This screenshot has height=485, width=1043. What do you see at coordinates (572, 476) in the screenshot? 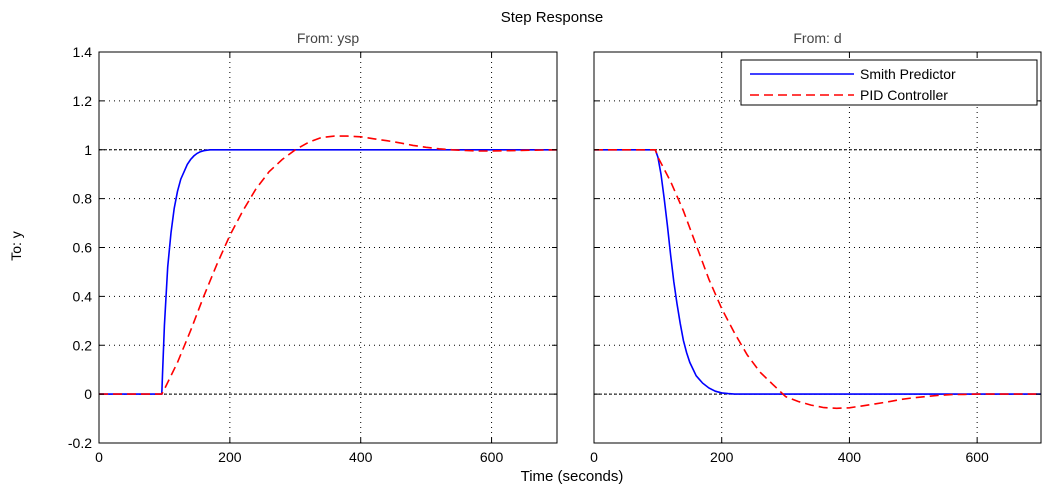
I see `x-axis-label: Time (seconds)` at bounding box center [572, 476].